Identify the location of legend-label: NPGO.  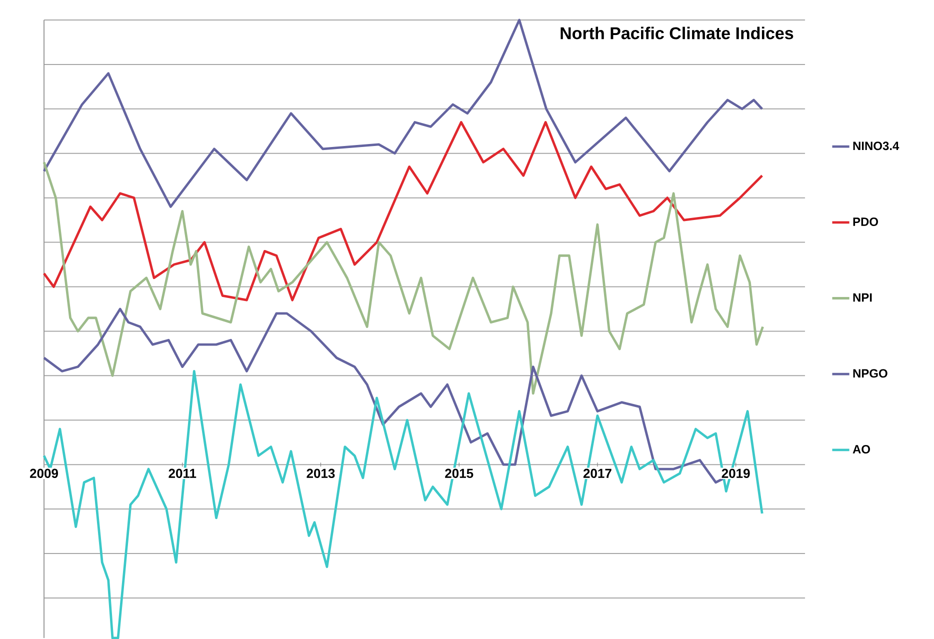
(870, 373).